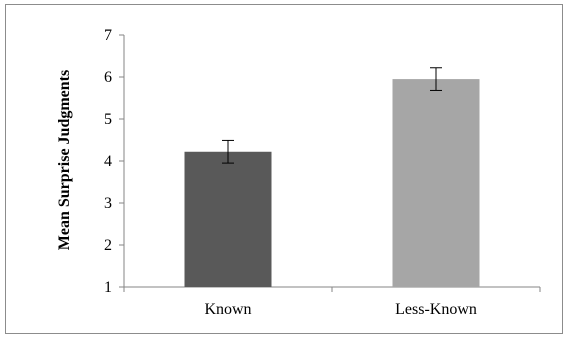  What do you see at coordinates (108, 287) in the screenshot?
I see `y-tick-label: 1` at bounding box center [108, 287].